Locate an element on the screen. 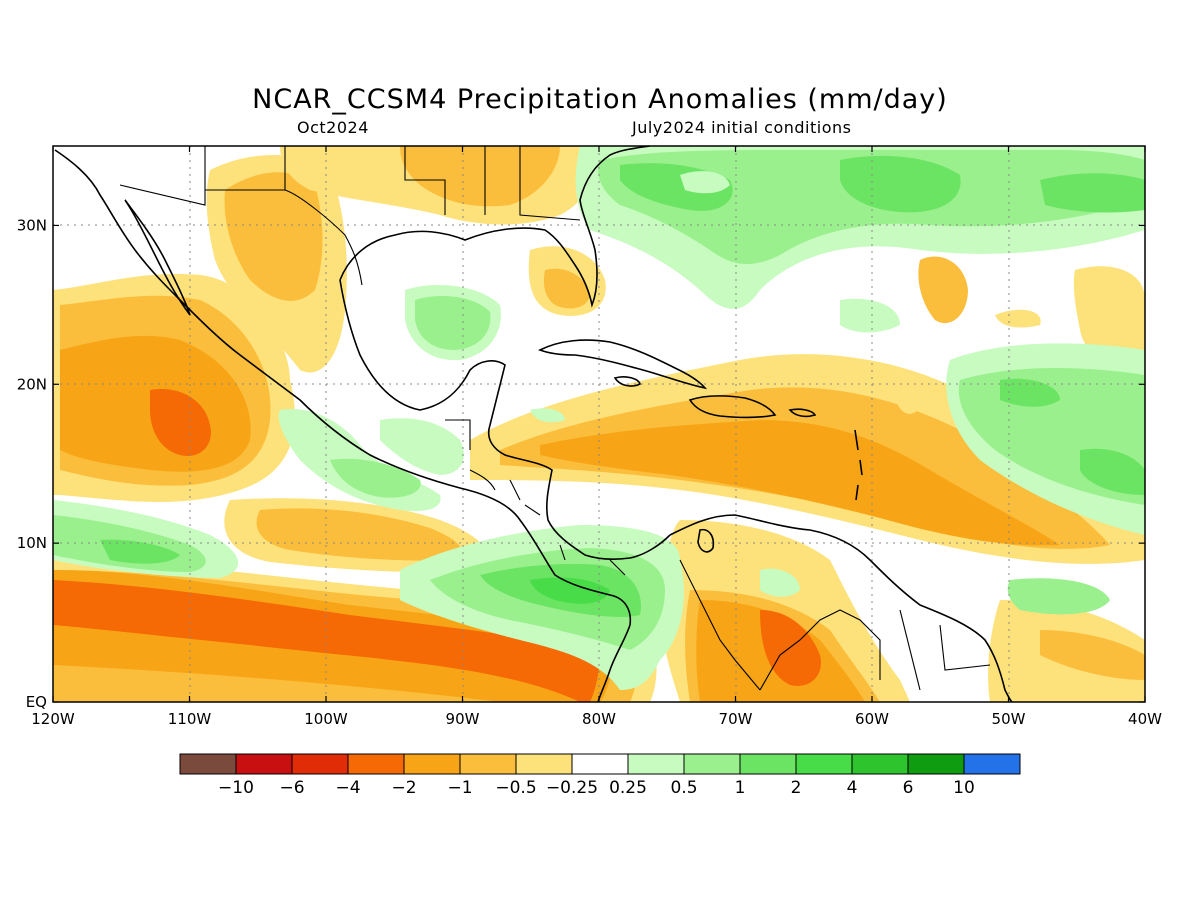 The width and height of the screenshot is (1200, 900). lat-tick-label: 30N is located at coordinates (32, 225).